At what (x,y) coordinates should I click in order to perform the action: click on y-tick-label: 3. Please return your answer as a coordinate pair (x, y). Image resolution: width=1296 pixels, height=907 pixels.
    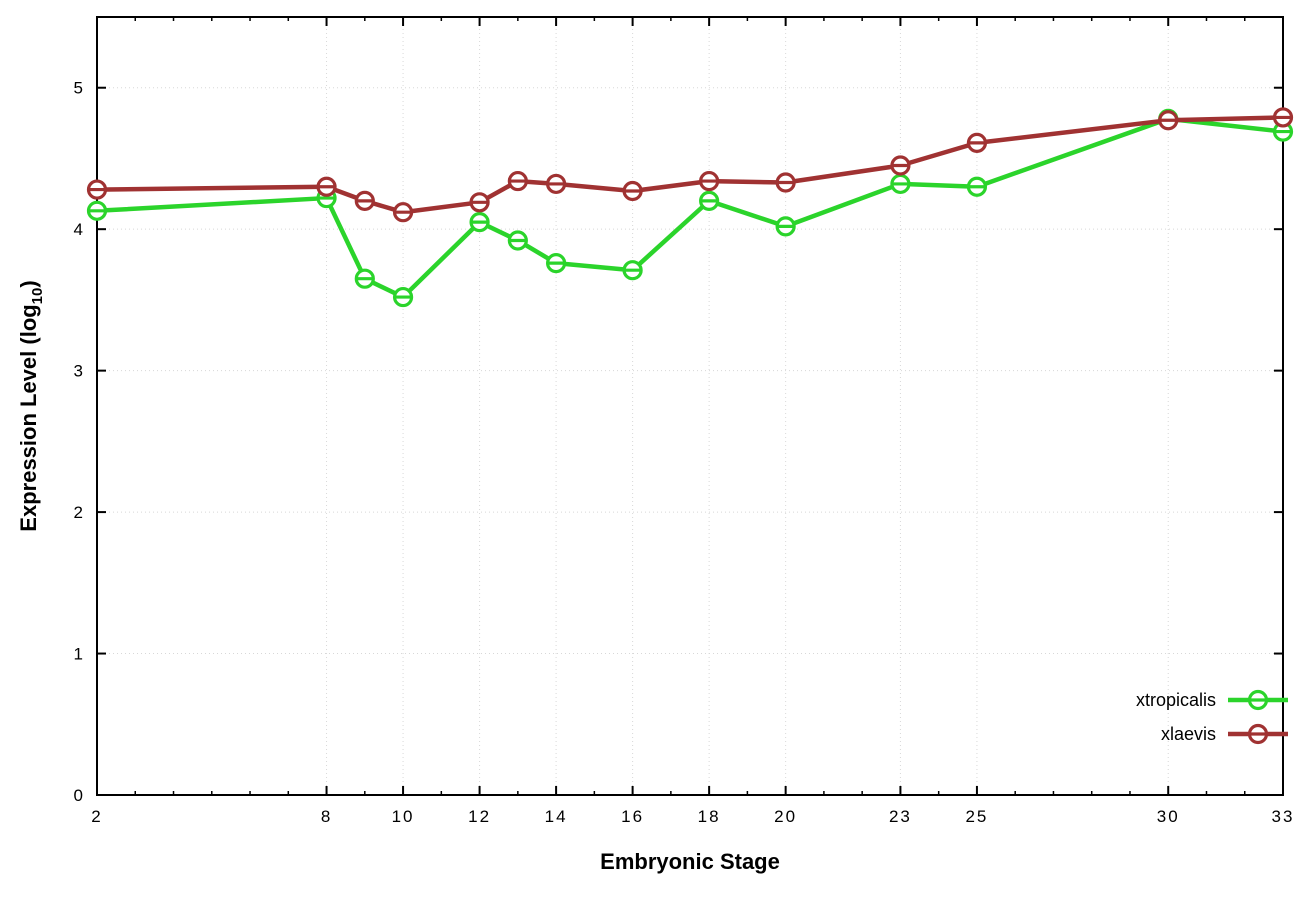
    Looking at the image, I should click on (78, 371).